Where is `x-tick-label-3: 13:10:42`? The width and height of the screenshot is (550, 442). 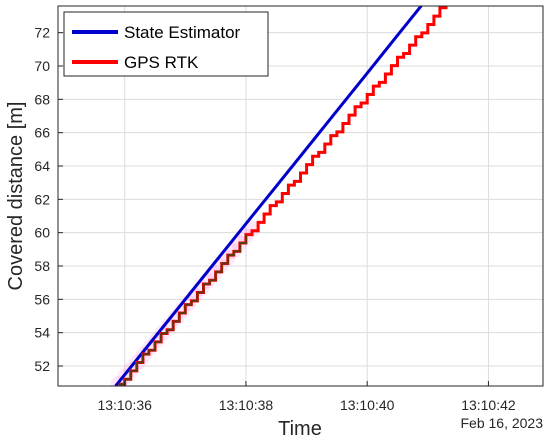 x-tick-label-3: 13:10:42 is located at coordinates (488, 405).